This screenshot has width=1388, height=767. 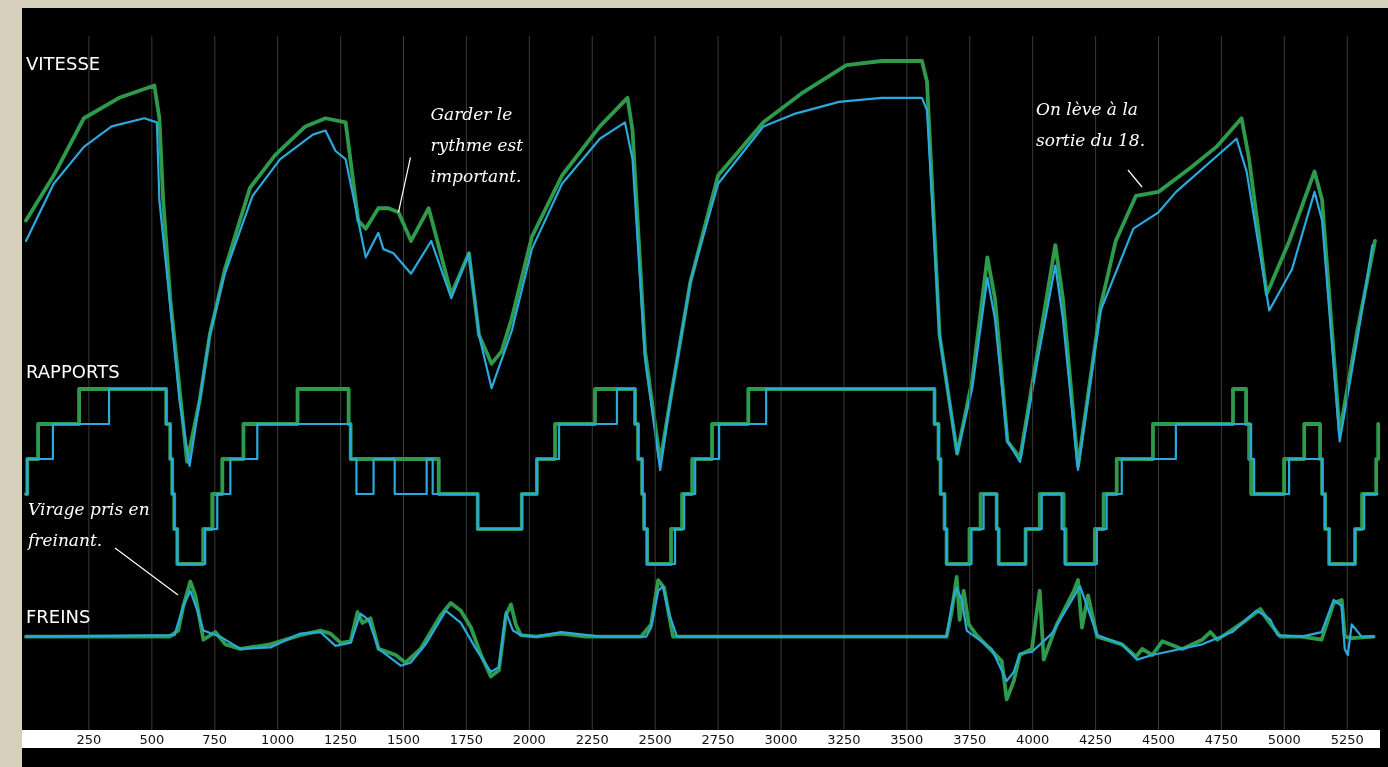 I want to click on x-tick-label: 4500, so click(x=1158, y=739).